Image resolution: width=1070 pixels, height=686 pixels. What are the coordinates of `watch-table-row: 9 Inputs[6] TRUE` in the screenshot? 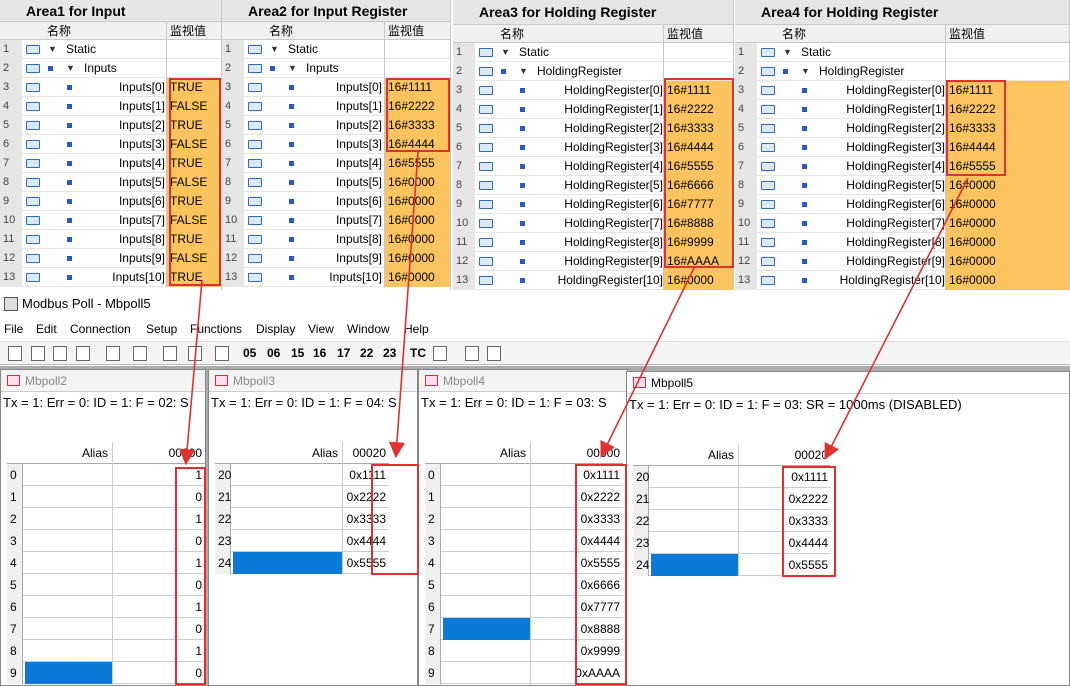 It's located at (110, 201).